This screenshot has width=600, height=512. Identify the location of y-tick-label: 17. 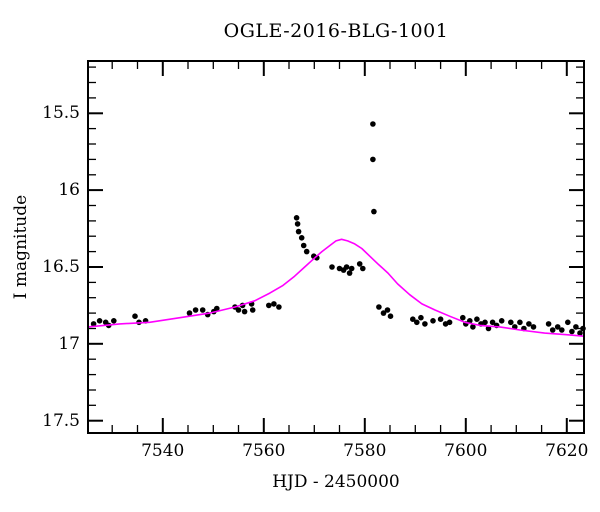
(69, 343).